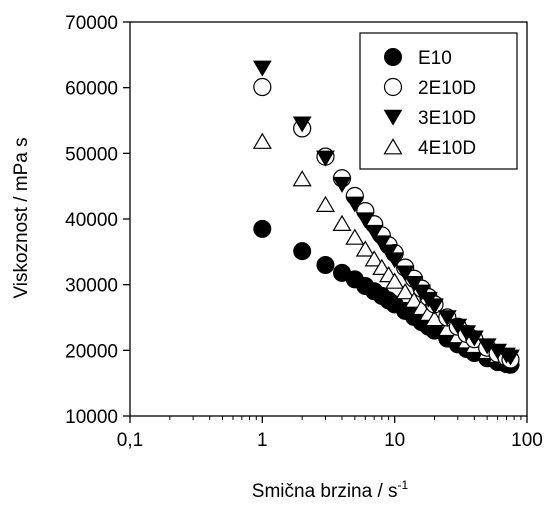 The width and height of the screenshot is (551, 505). I want to click on legend-marker-4e10d, so click(393, 146).